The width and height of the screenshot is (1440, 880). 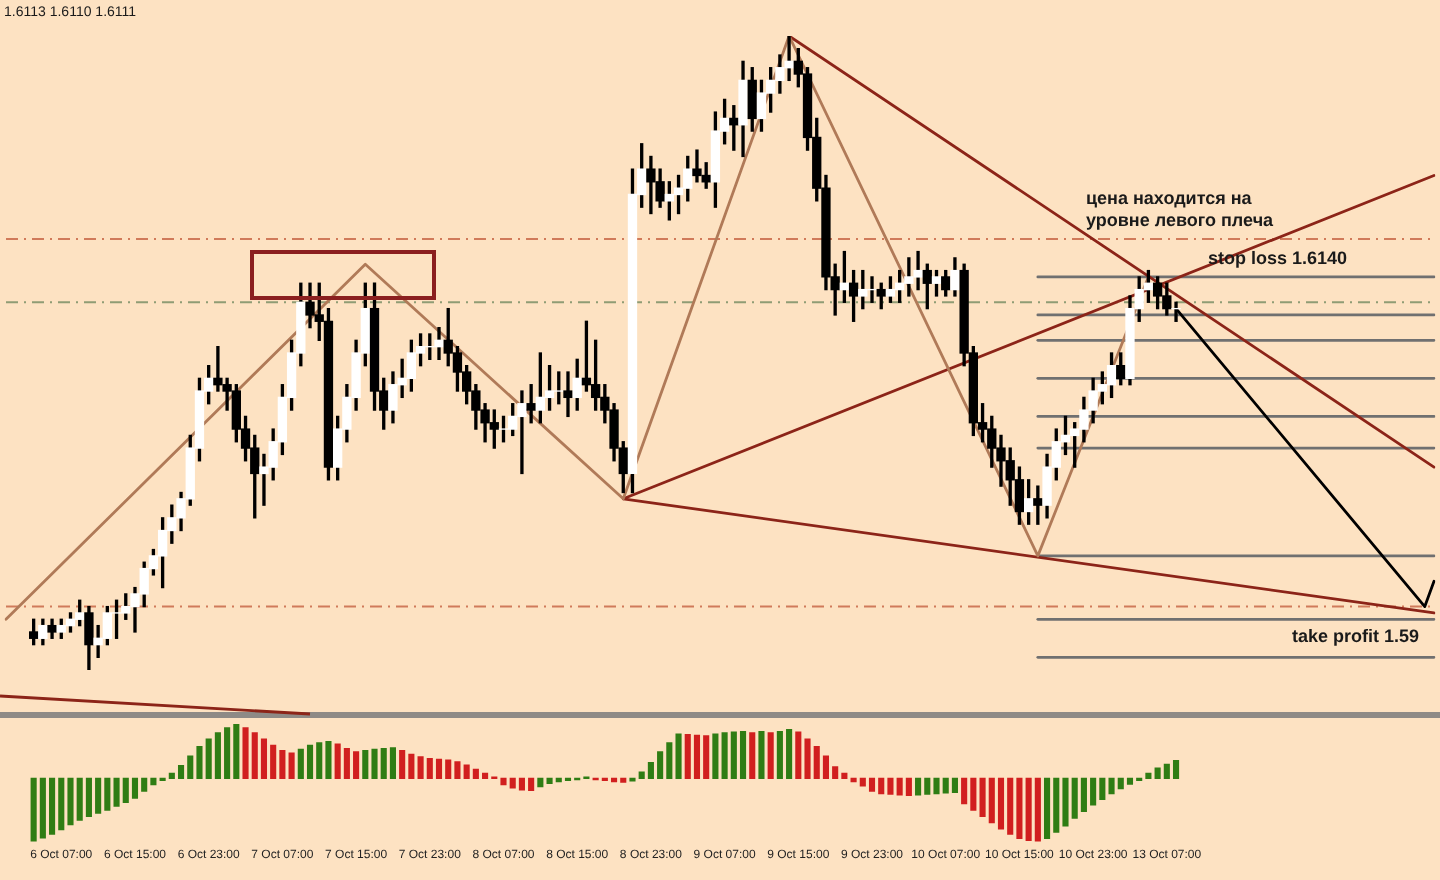 I want to click on annotation: цена находится на уровне левого плеча, so click(x=1181, y=210).